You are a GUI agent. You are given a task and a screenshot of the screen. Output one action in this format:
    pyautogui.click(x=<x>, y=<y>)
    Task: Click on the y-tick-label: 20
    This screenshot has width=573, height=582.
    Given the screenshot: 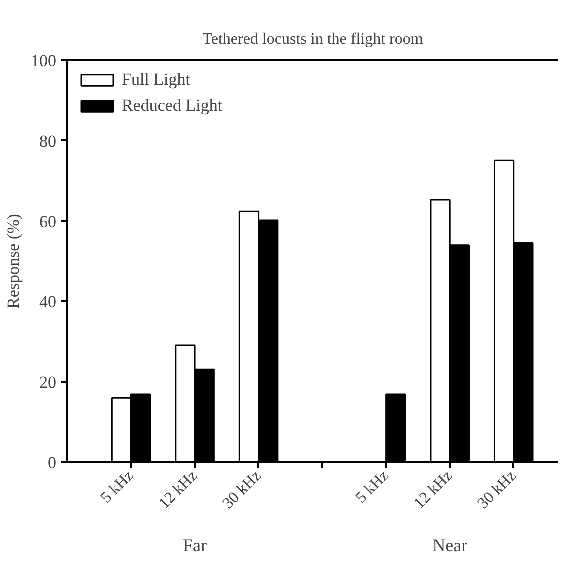 What is the action you would take?
    pyautogui.click(x=48, y=382)
    